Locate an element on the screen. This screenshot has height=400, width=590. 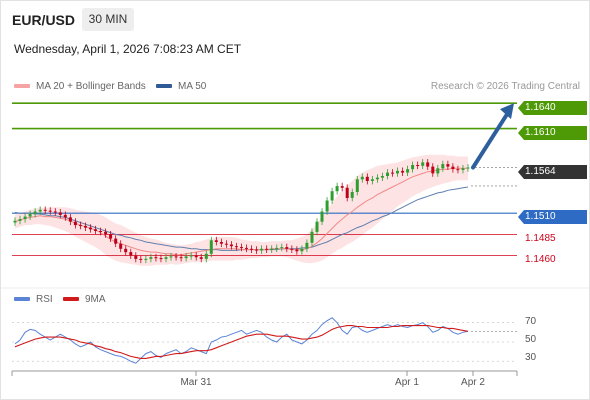
legend-rsi-label: RSI is located at coordinates (44, 299).